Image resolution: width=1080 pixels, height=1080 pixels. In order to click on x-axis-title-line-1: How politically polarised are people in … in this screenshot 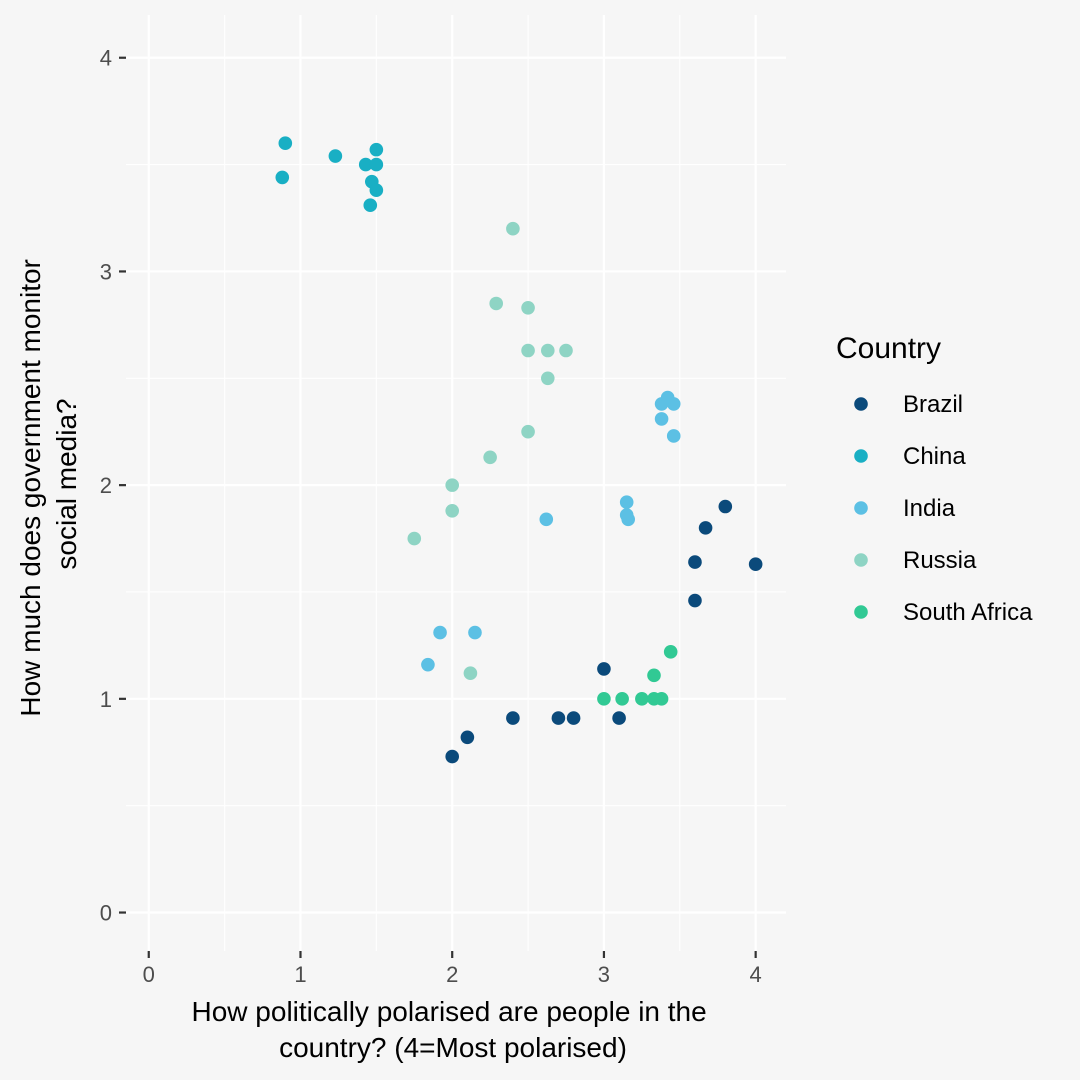, I will do `click(449, 1011)`.